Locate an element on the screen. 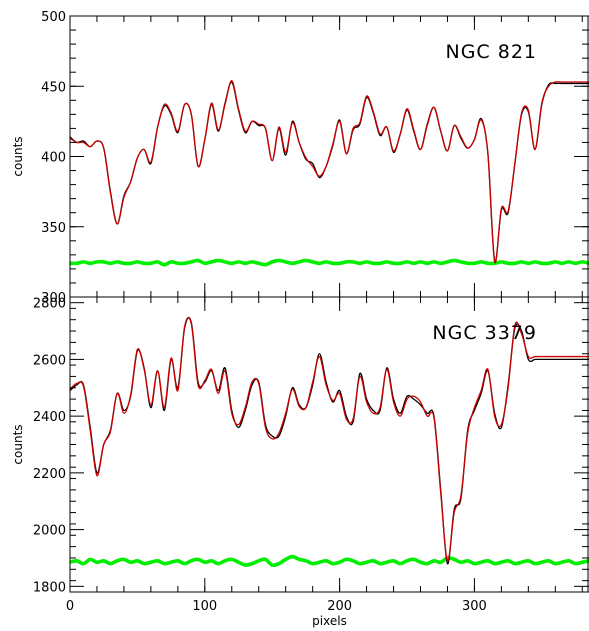 Image resolution: width=589 pixels, height=631 pixels. x-axis-label: pixels is located at coordinates (329, 621).